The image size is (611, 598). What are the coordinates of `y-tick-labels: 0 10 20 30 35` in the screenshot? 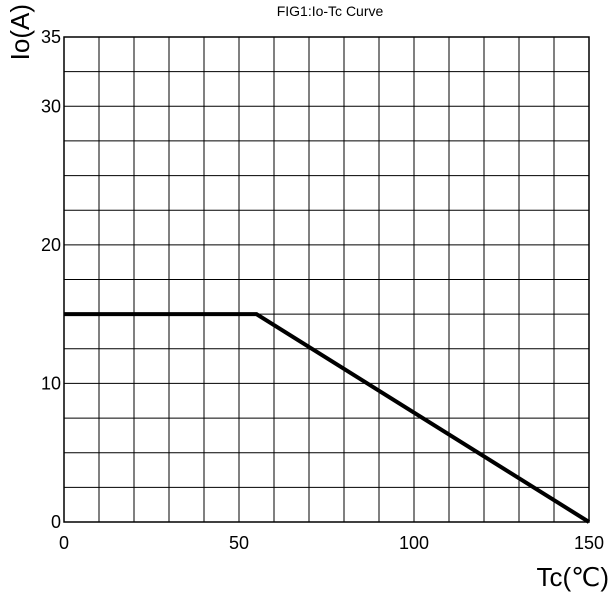 It's located at (51, 279).